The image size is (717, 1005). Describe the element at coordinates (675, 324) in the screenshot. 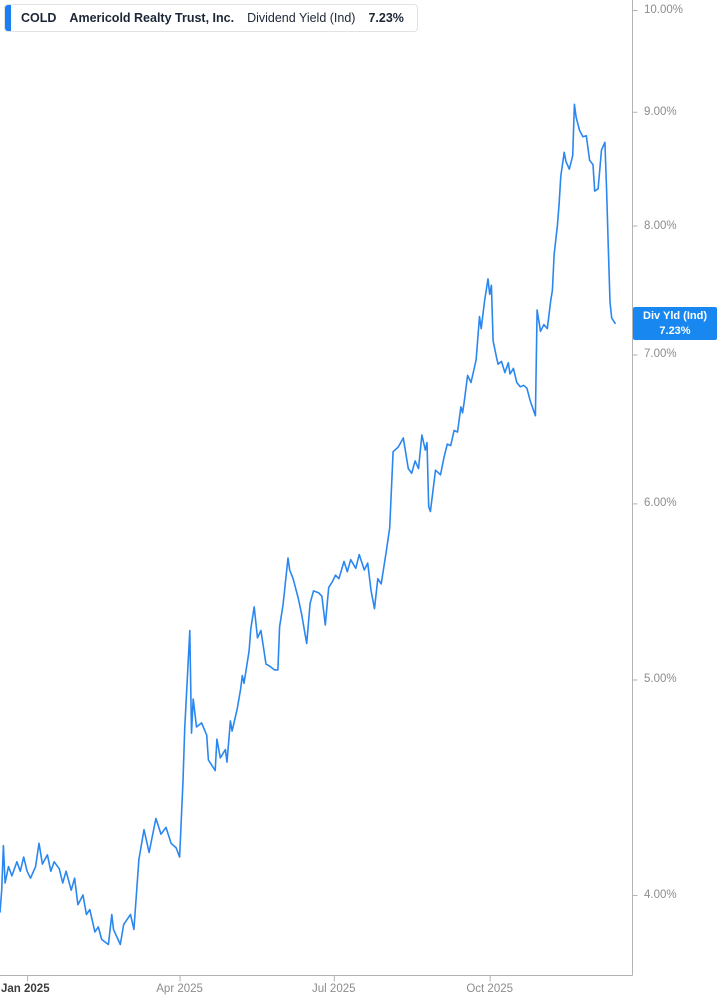

I see `last-value-badge: Div Yld (Ind) 7.23%` at that location.